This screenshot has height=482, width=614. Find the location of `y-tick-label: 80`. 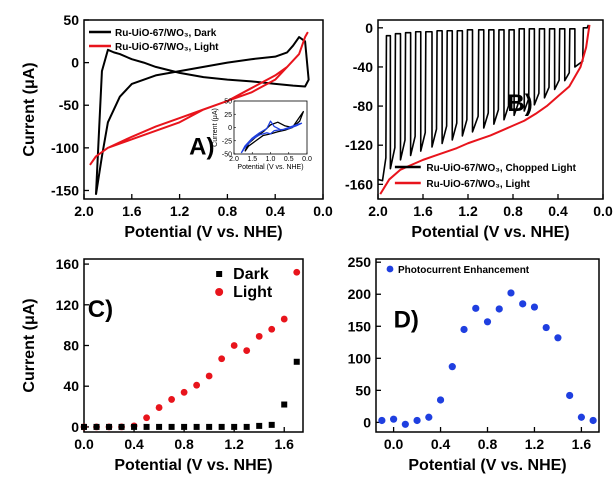

y-tick-label: 80 is located at coordinates (71, 346).